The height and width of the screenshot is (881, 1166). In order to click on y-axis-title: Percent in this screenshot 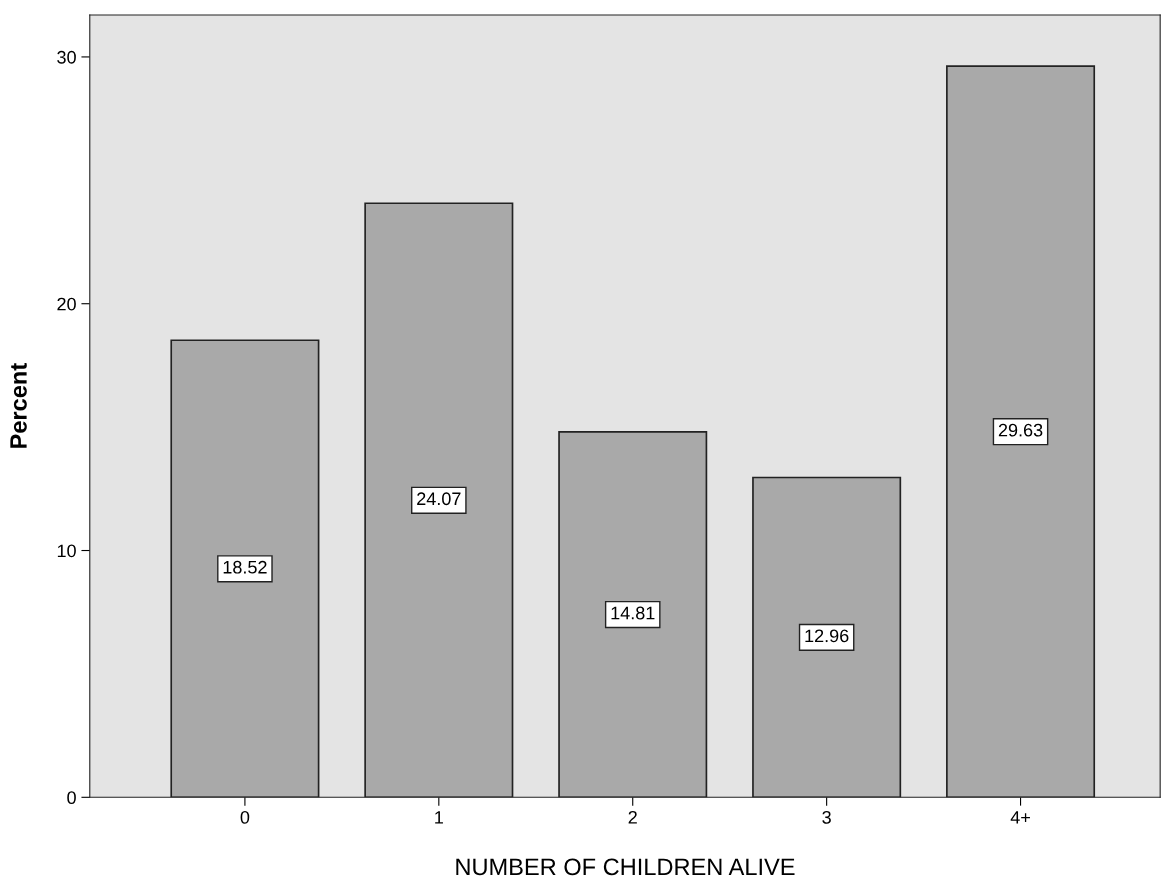, I will do `click(18, 405)`.